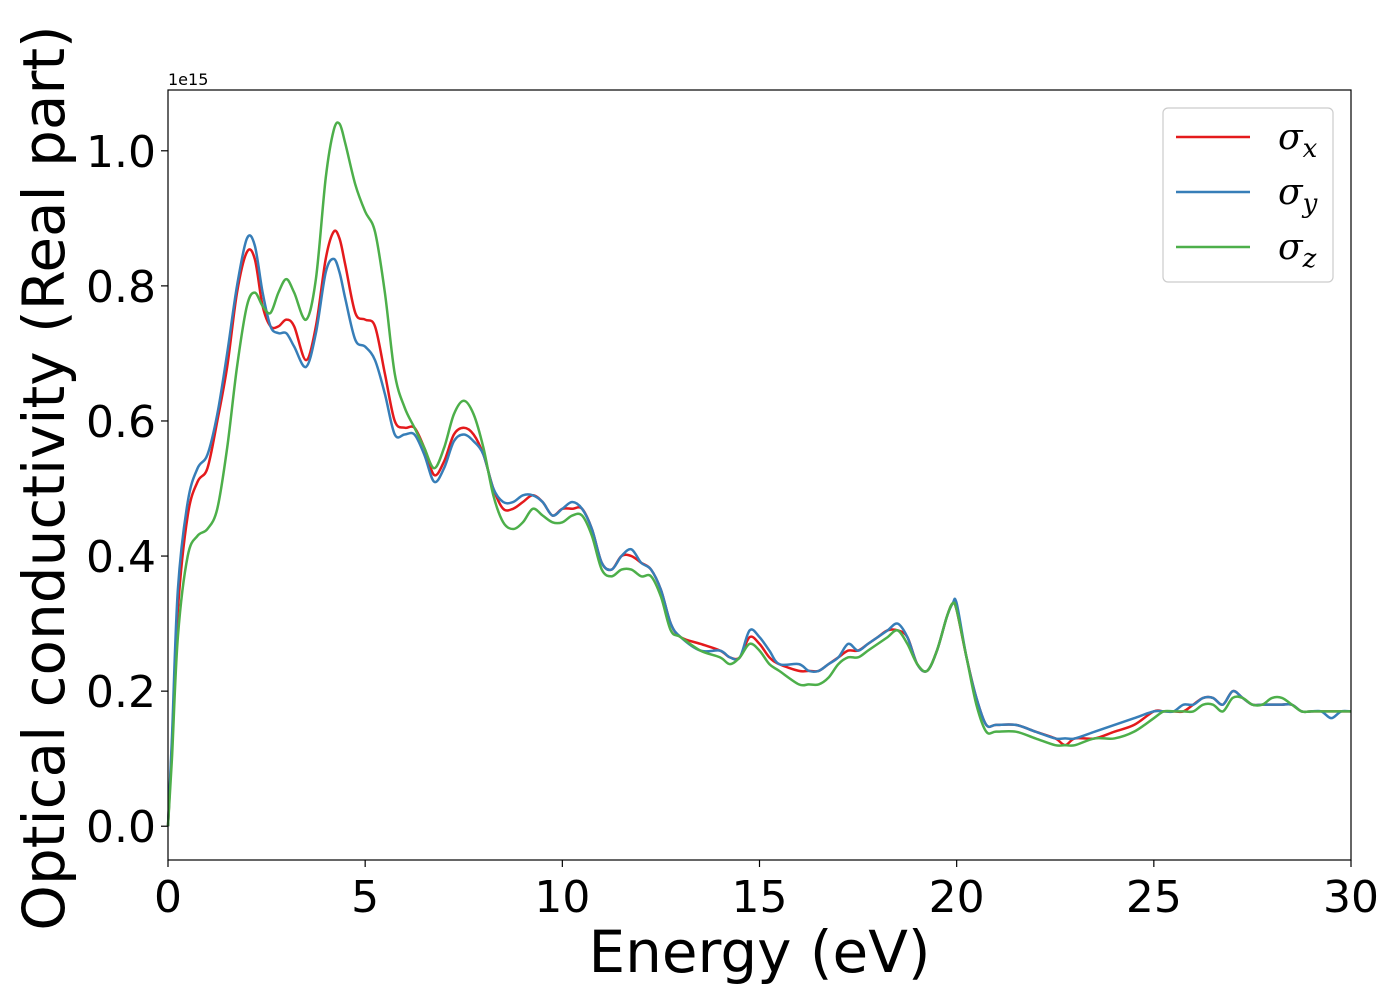  What do you see at coordinates (121, 287) in the screenshot?
I see `y-tick-label: 0.8` at bounding box center [121, 287].